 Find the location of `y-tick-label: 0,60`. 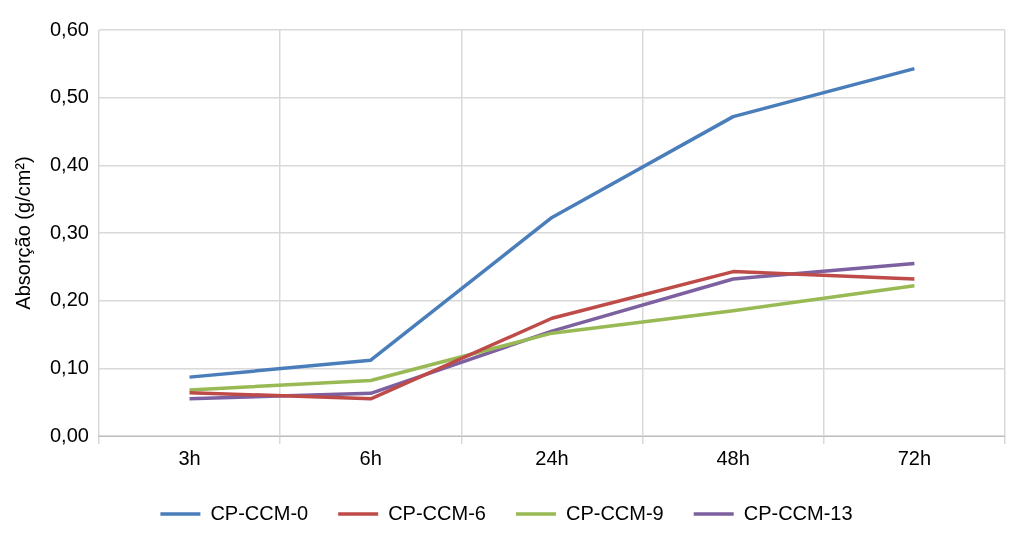

y-tick-label: 0,60 is located at coordinates (69, 28).